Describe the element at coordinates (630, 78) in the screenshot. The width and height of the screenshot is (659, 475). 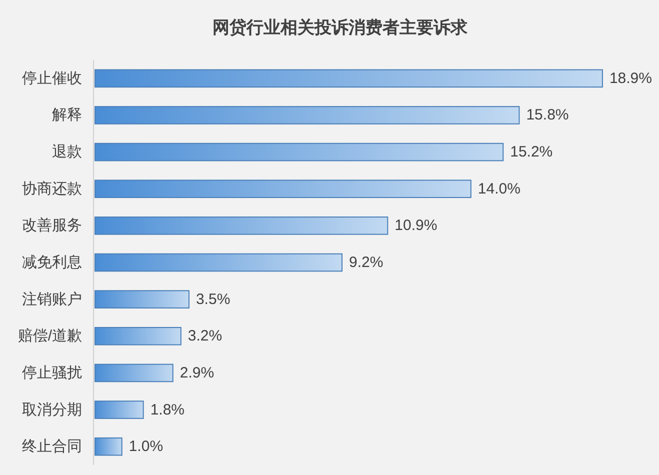
I see `data-label: 18.9%` at that location.